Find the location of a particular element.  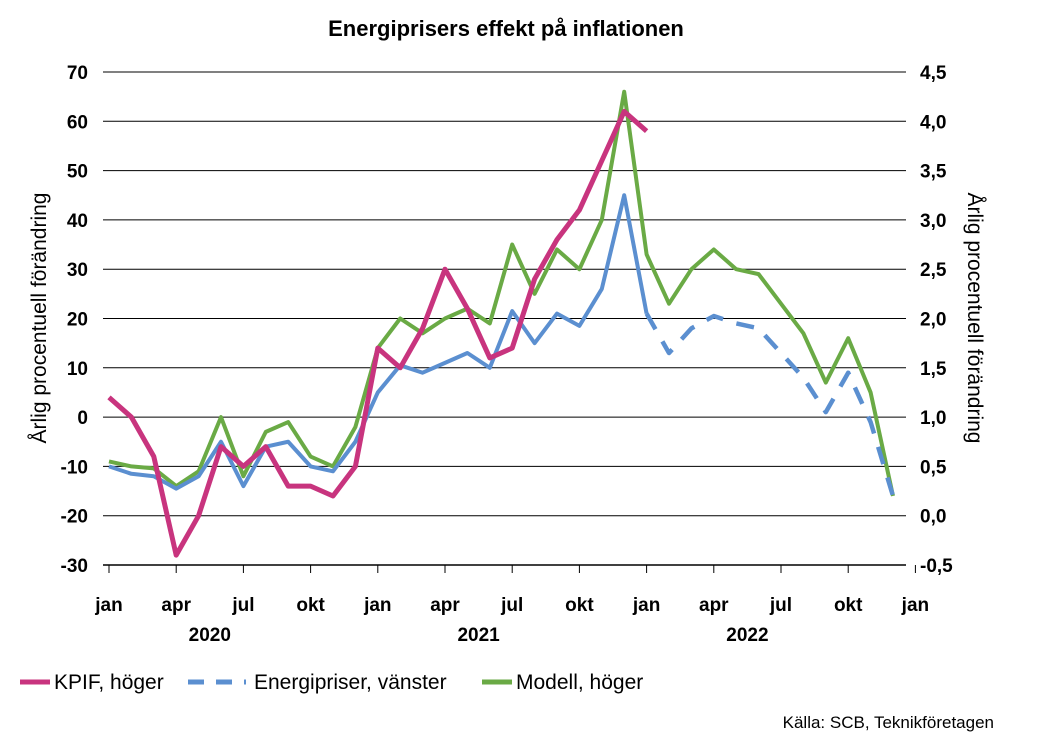

left-tick-label: -10 is located at coordinates (74, 467).